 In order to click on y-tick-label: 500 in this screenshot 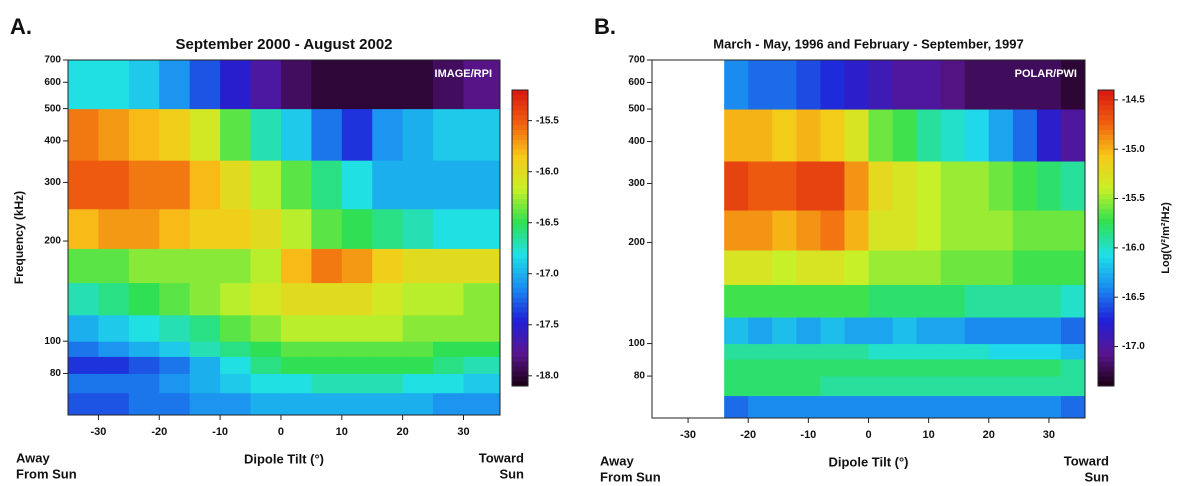, I will do `click(636, 109)`.